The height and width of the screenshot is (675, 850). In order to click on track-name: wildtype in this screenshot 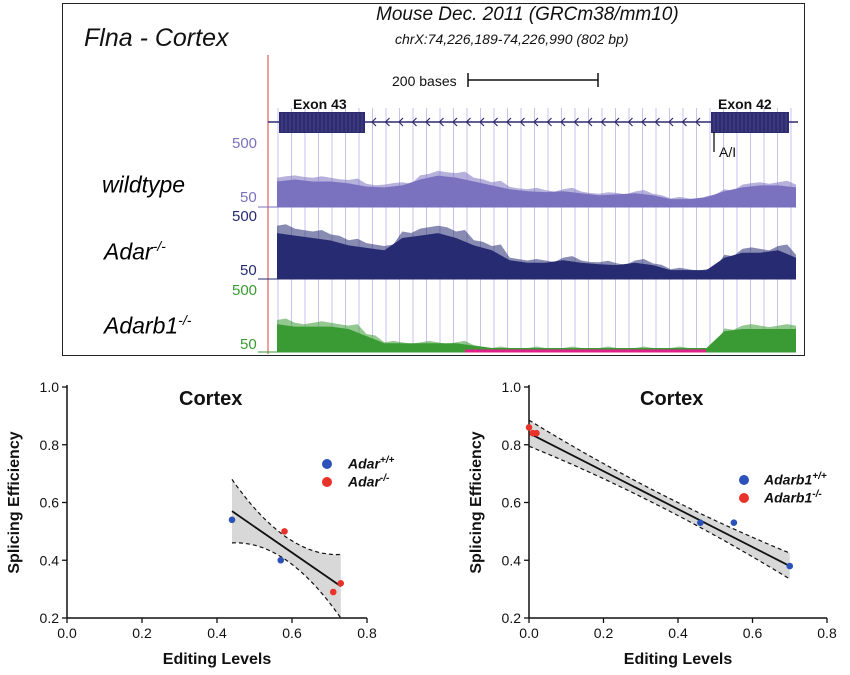, I will do `click(144, 184)`.